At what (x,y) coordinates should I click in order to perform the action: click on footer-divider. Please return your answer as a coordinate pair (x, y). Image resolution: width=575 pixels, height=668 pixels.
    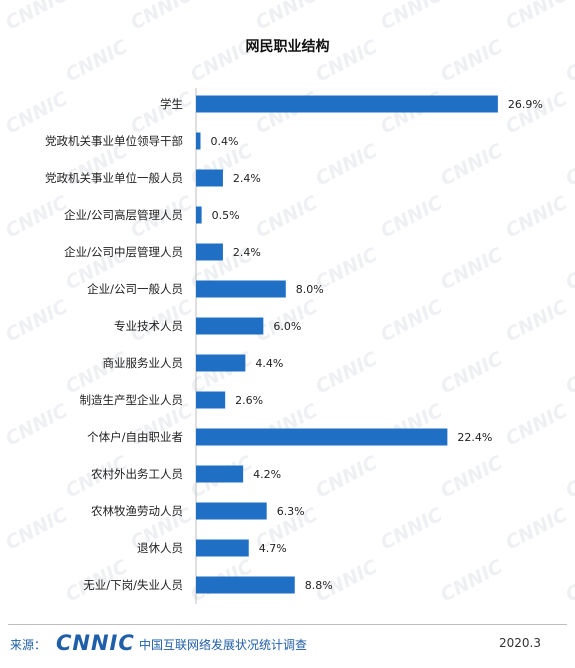
    Looking at the image, I should click on (287, 624).